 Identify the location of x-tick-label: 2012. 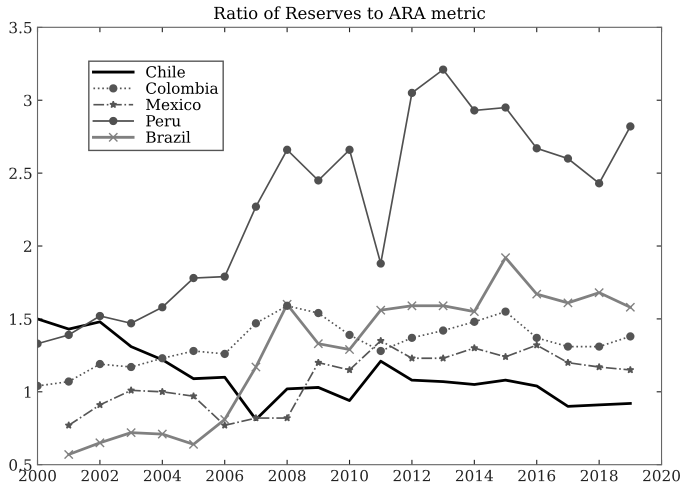
(412, 476).